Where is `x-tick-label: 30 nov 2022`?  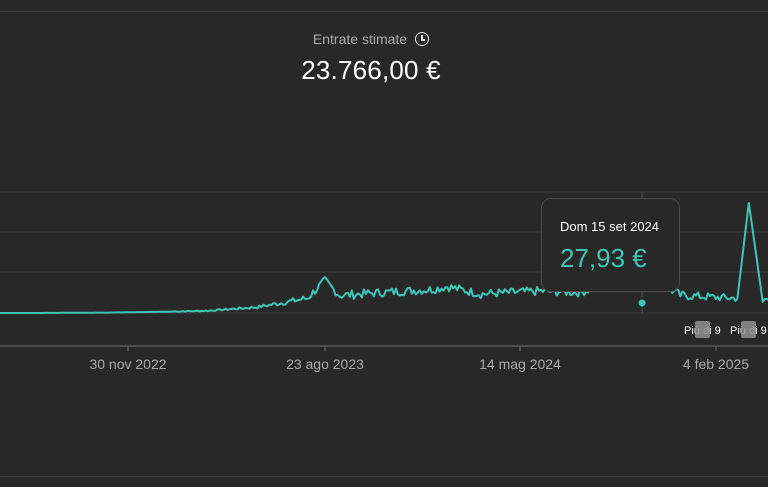 x-tick-label: 30 nov 2022 is located at coordinates (127, 364).